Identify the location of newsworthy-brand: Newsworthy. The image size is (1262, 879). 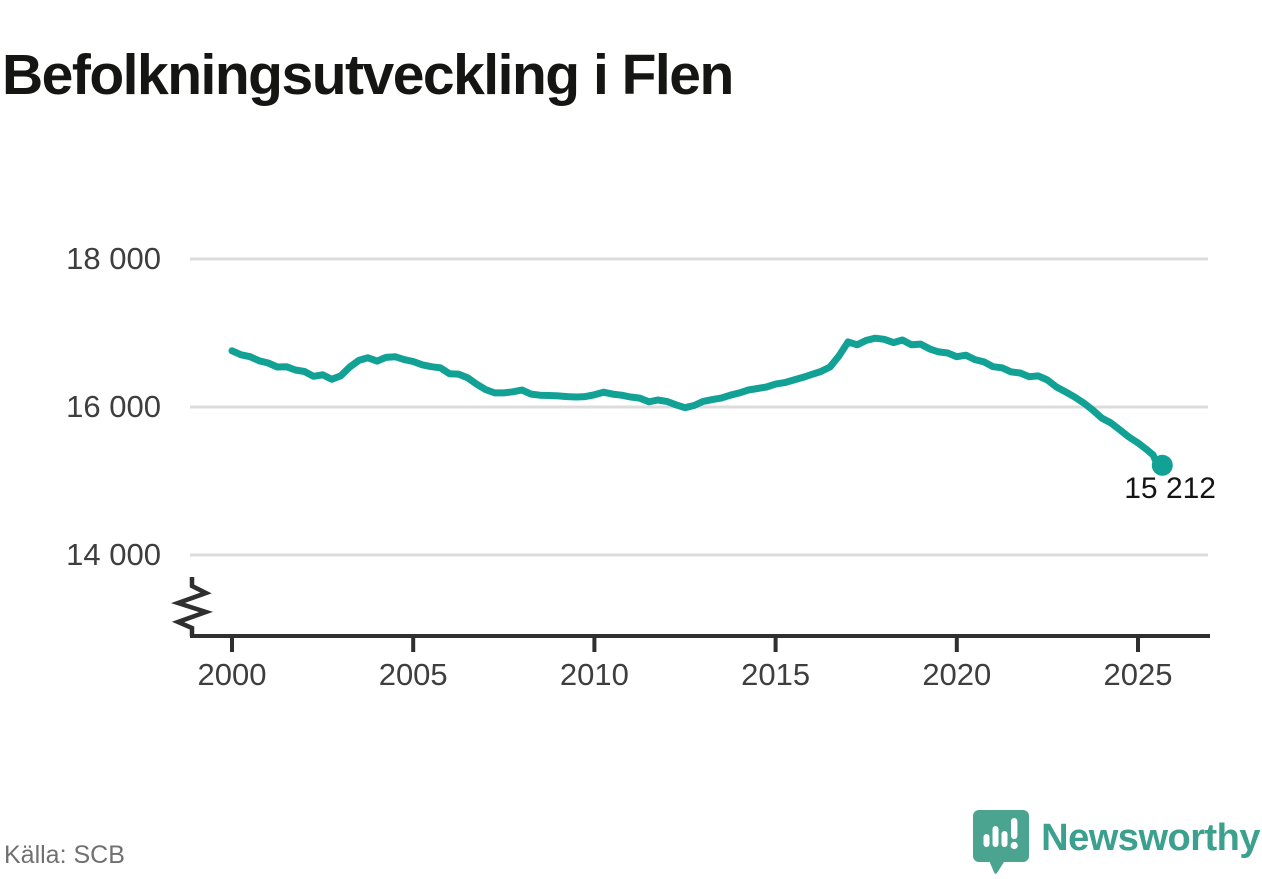
(1116, 842).